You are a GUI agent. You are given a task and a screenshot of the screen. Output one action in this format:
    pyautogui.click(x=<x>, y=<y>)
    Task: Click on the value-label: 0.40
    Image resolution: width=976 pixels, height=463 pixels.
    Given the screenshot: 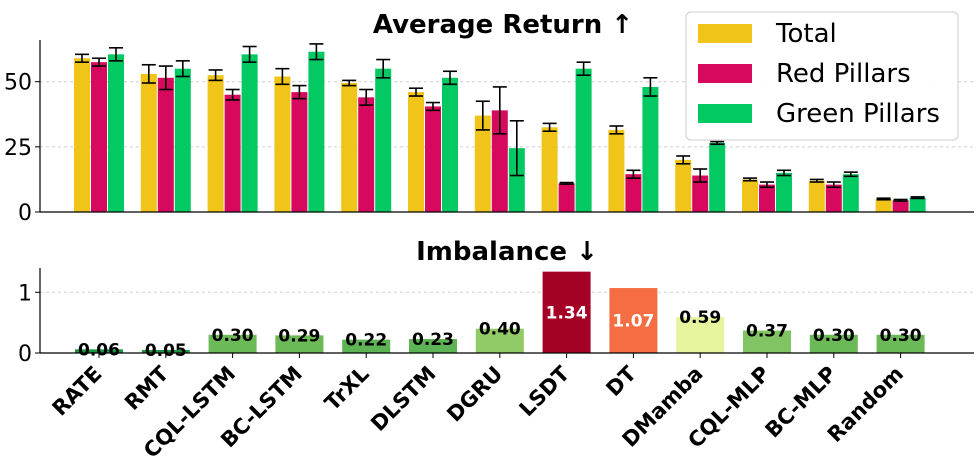 What is the action you would take?
    pyautogui.click(x=500, y=330)
    